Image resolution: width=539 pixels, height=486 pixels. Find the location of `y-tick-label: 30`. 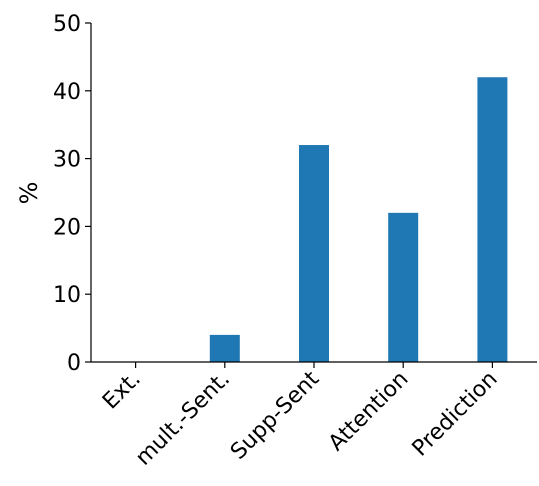

y-tick-label: 30 is located at coordinates (67, 160).